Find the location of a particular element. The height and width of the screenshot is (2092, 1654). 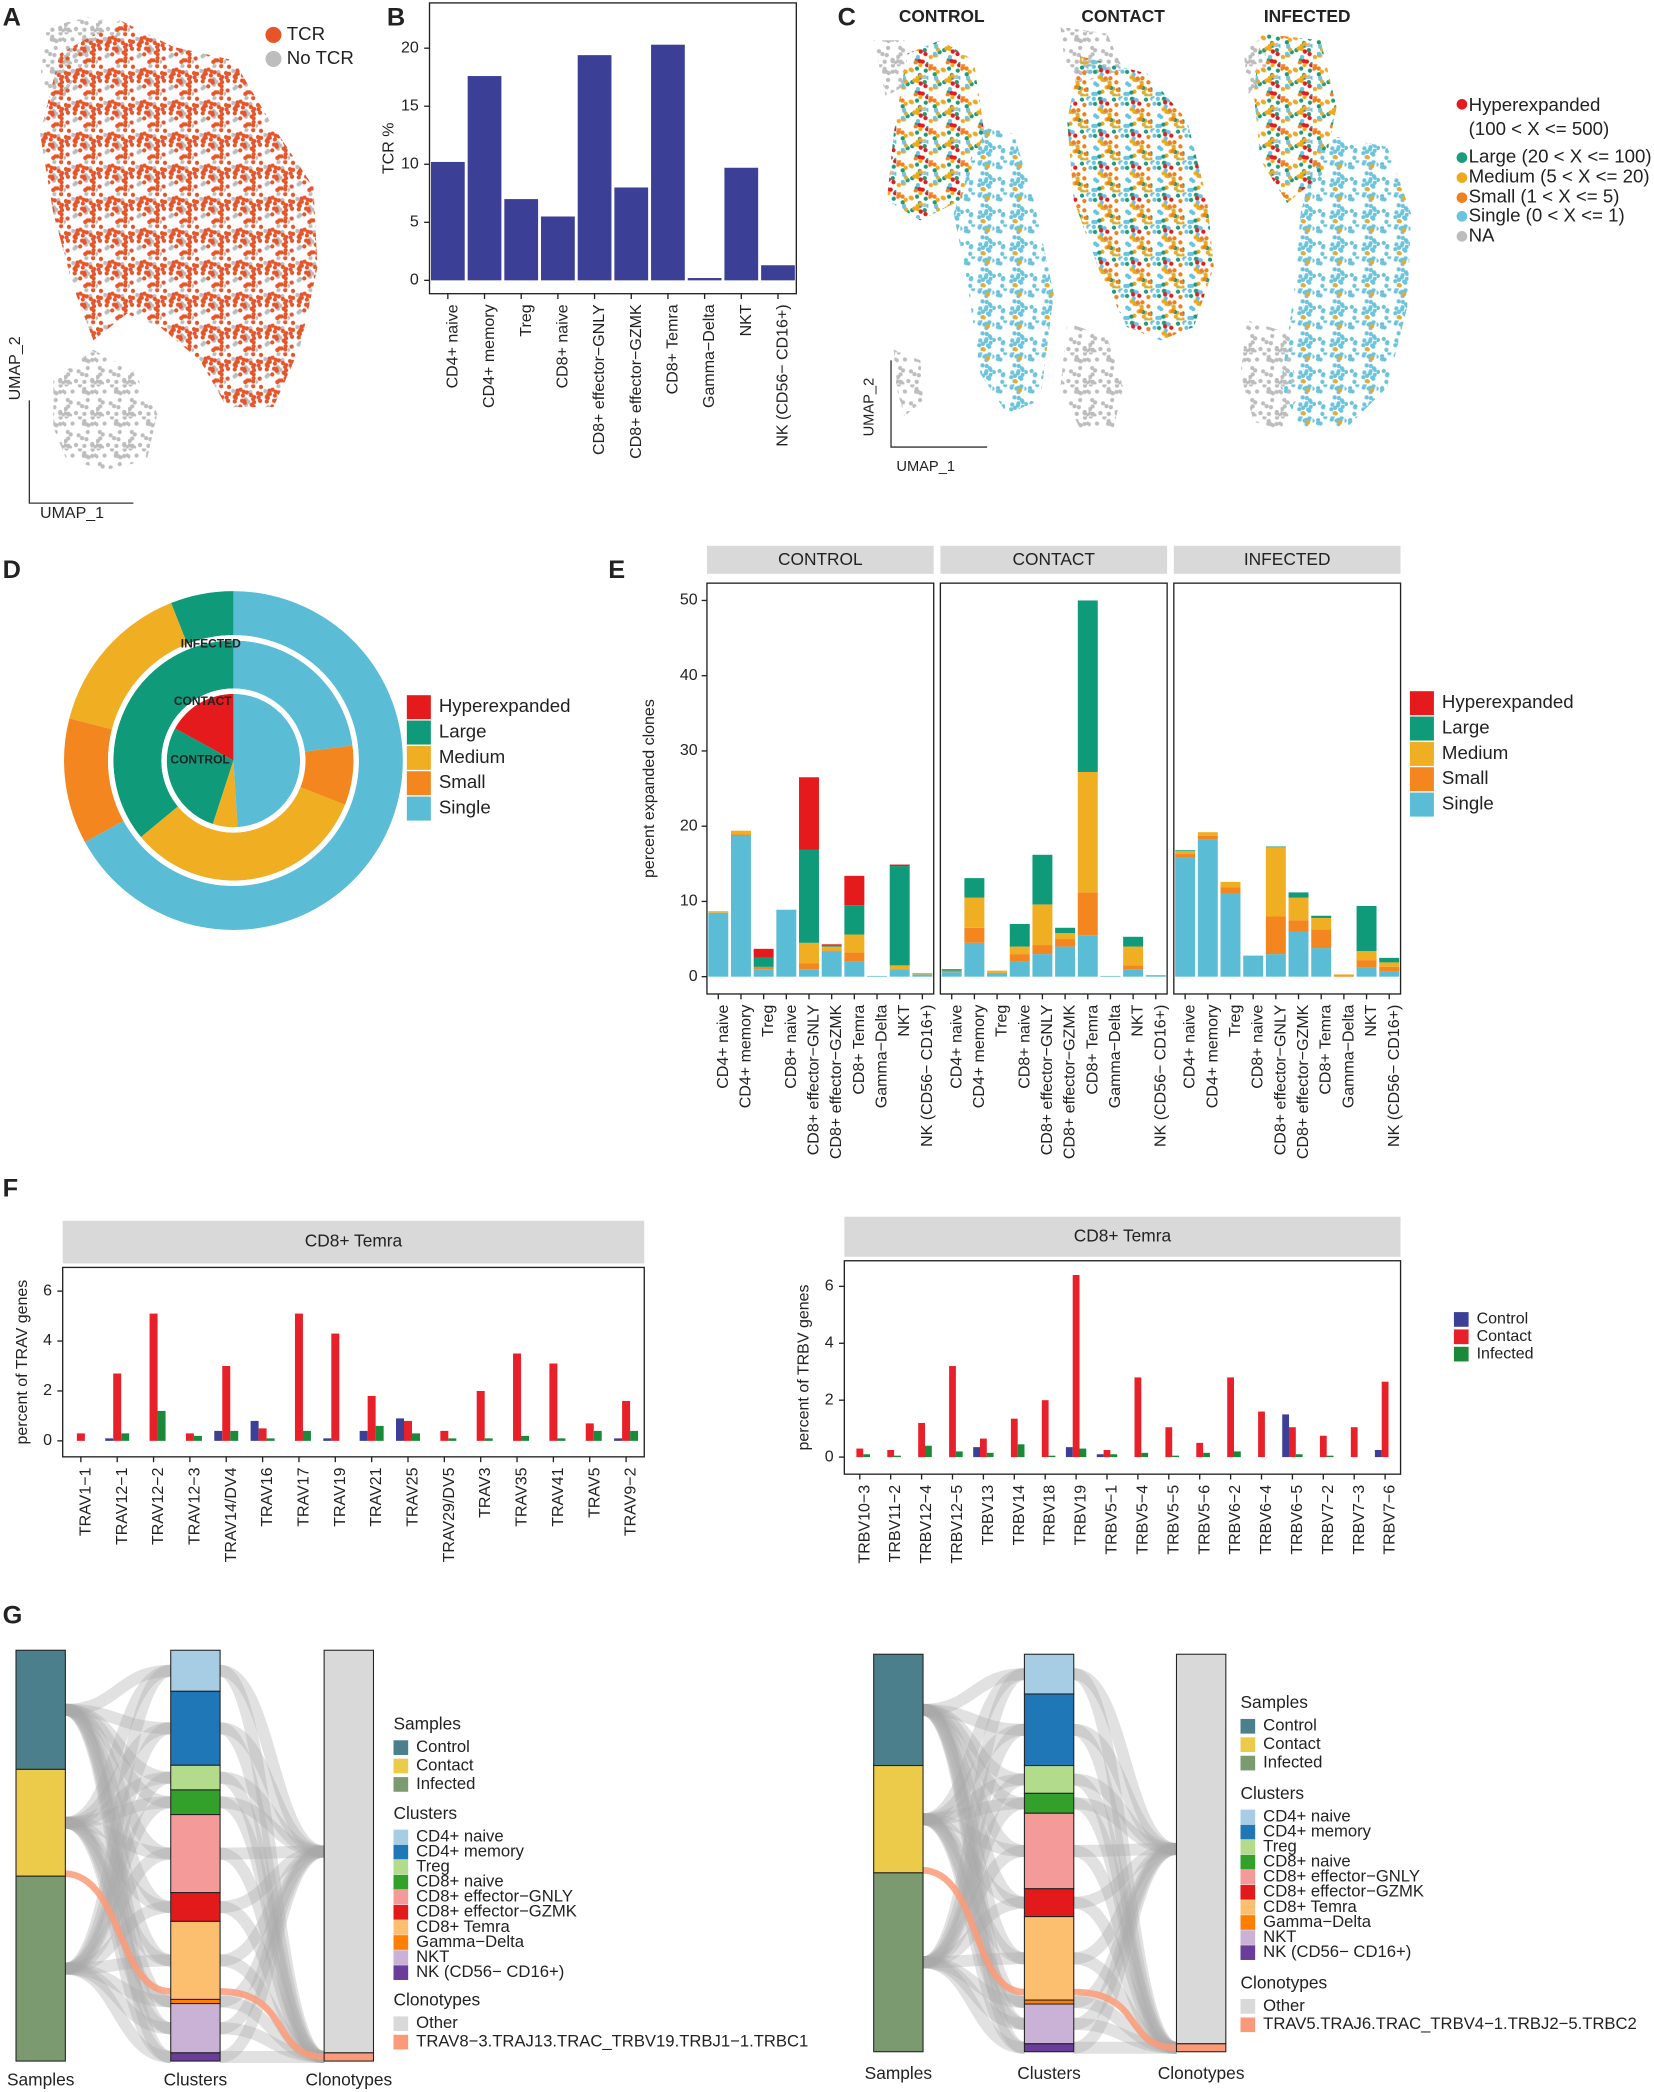

panel-label: F is located at coordinates (10, 1189).